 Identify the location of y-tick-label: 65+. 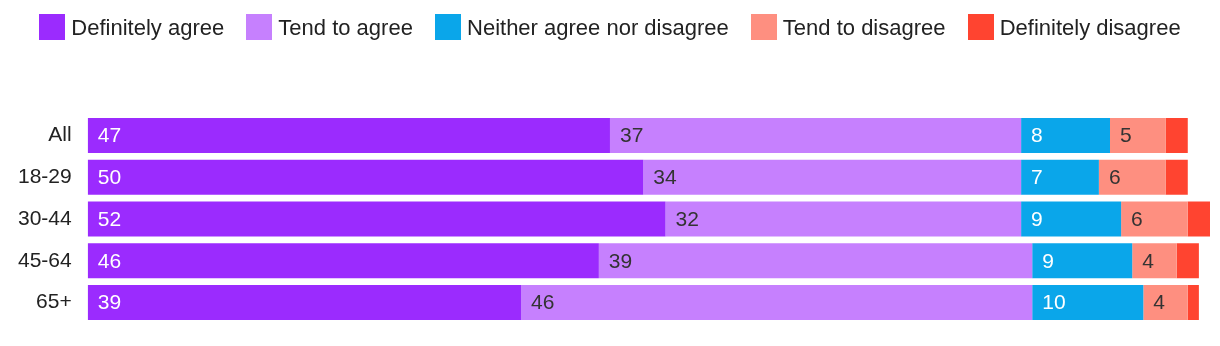
(54, 301).